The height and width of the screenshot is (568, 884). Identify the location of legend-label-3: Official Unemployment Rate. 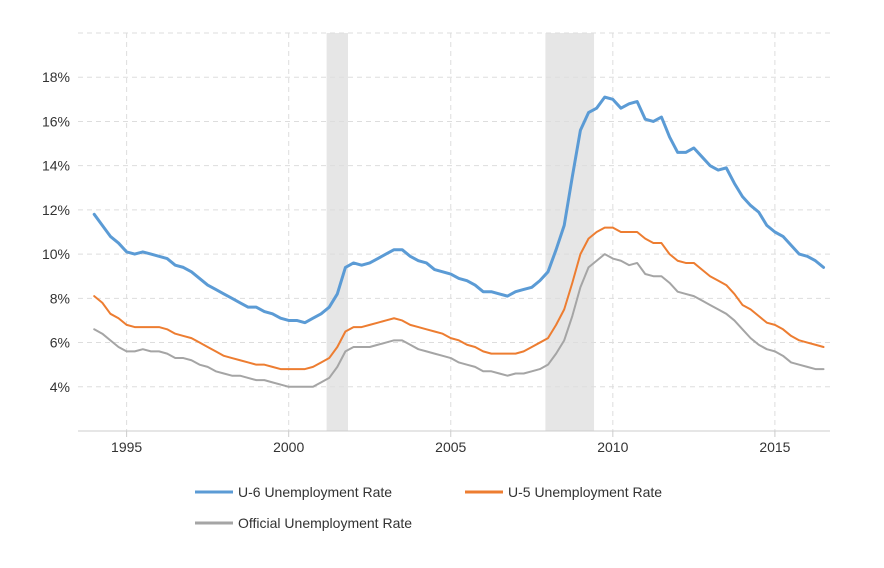
(325, 523).